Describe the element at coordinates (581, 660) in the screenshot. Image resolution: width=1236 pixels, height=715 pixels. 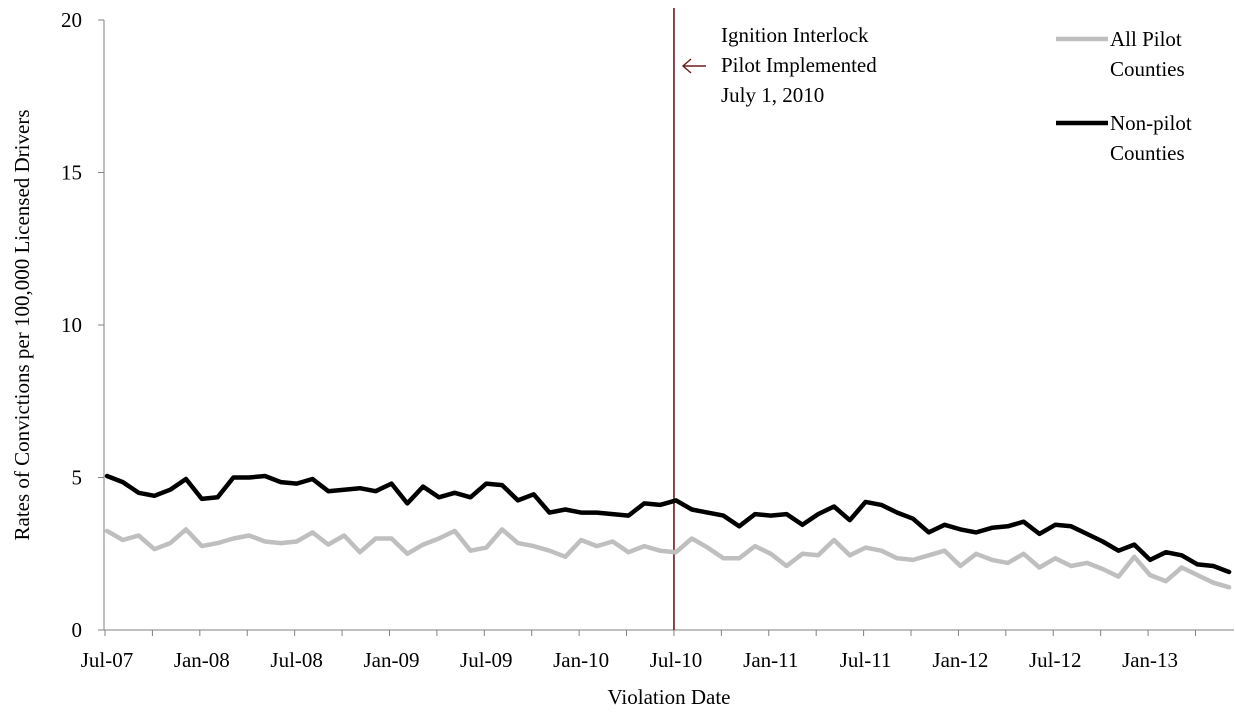
I see `x-tick-label: Jan-10` at that location.